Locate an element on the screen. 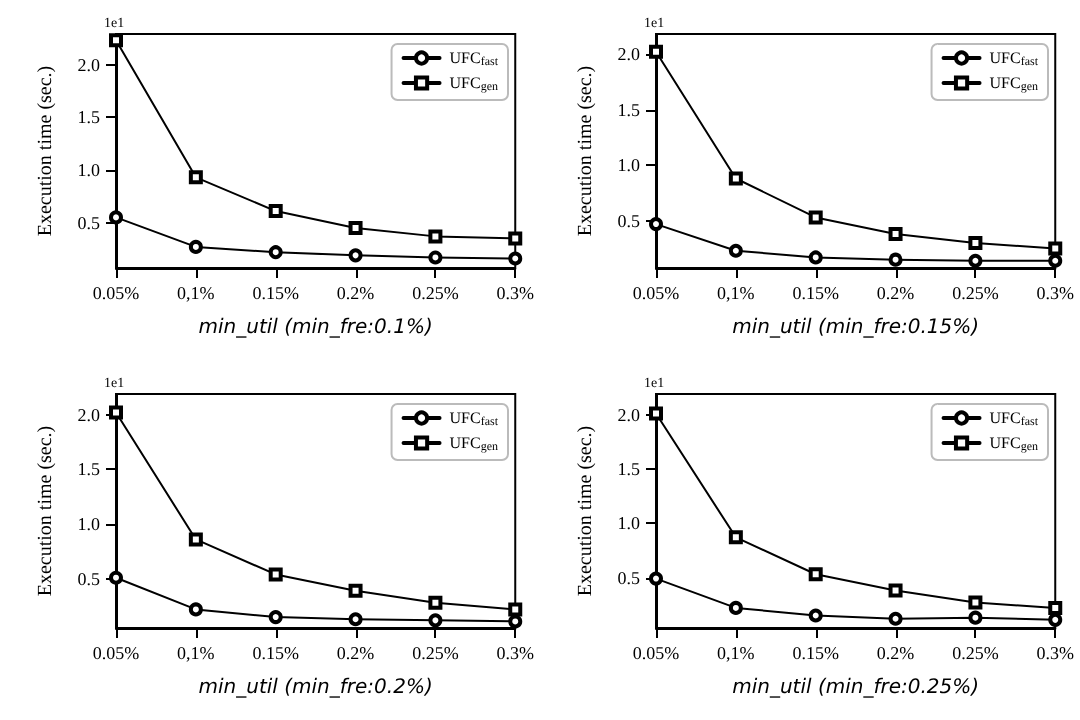 Image resolution: width=1080 pixels, height=720 pixels. x-axis-title: min_util (min_fre:0.15%) is located at coordinates (856, 328).